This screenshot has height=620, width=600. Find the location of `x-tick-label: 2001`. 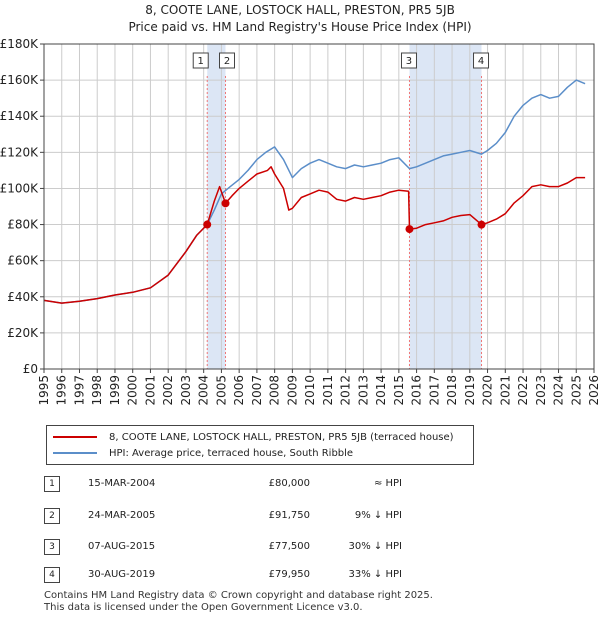

x-tick-label: 2001 is located at coordinates (150, 390).